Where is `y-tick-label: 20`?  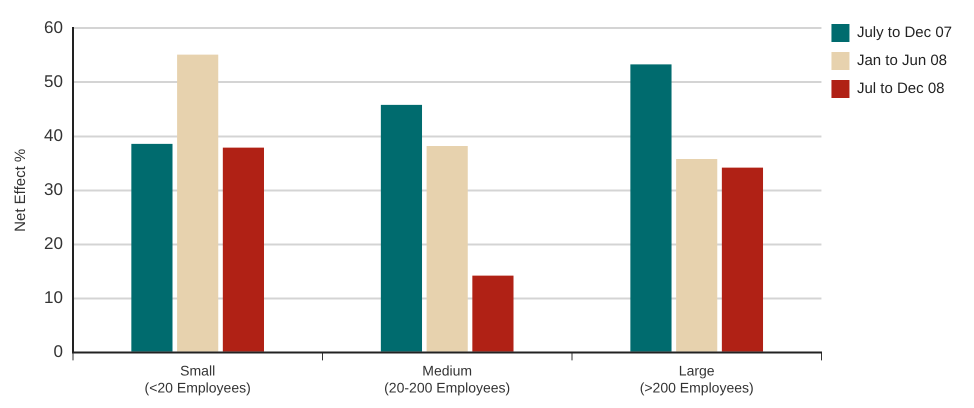 y-tick-label: 20 is located at coordinates (53, 244).